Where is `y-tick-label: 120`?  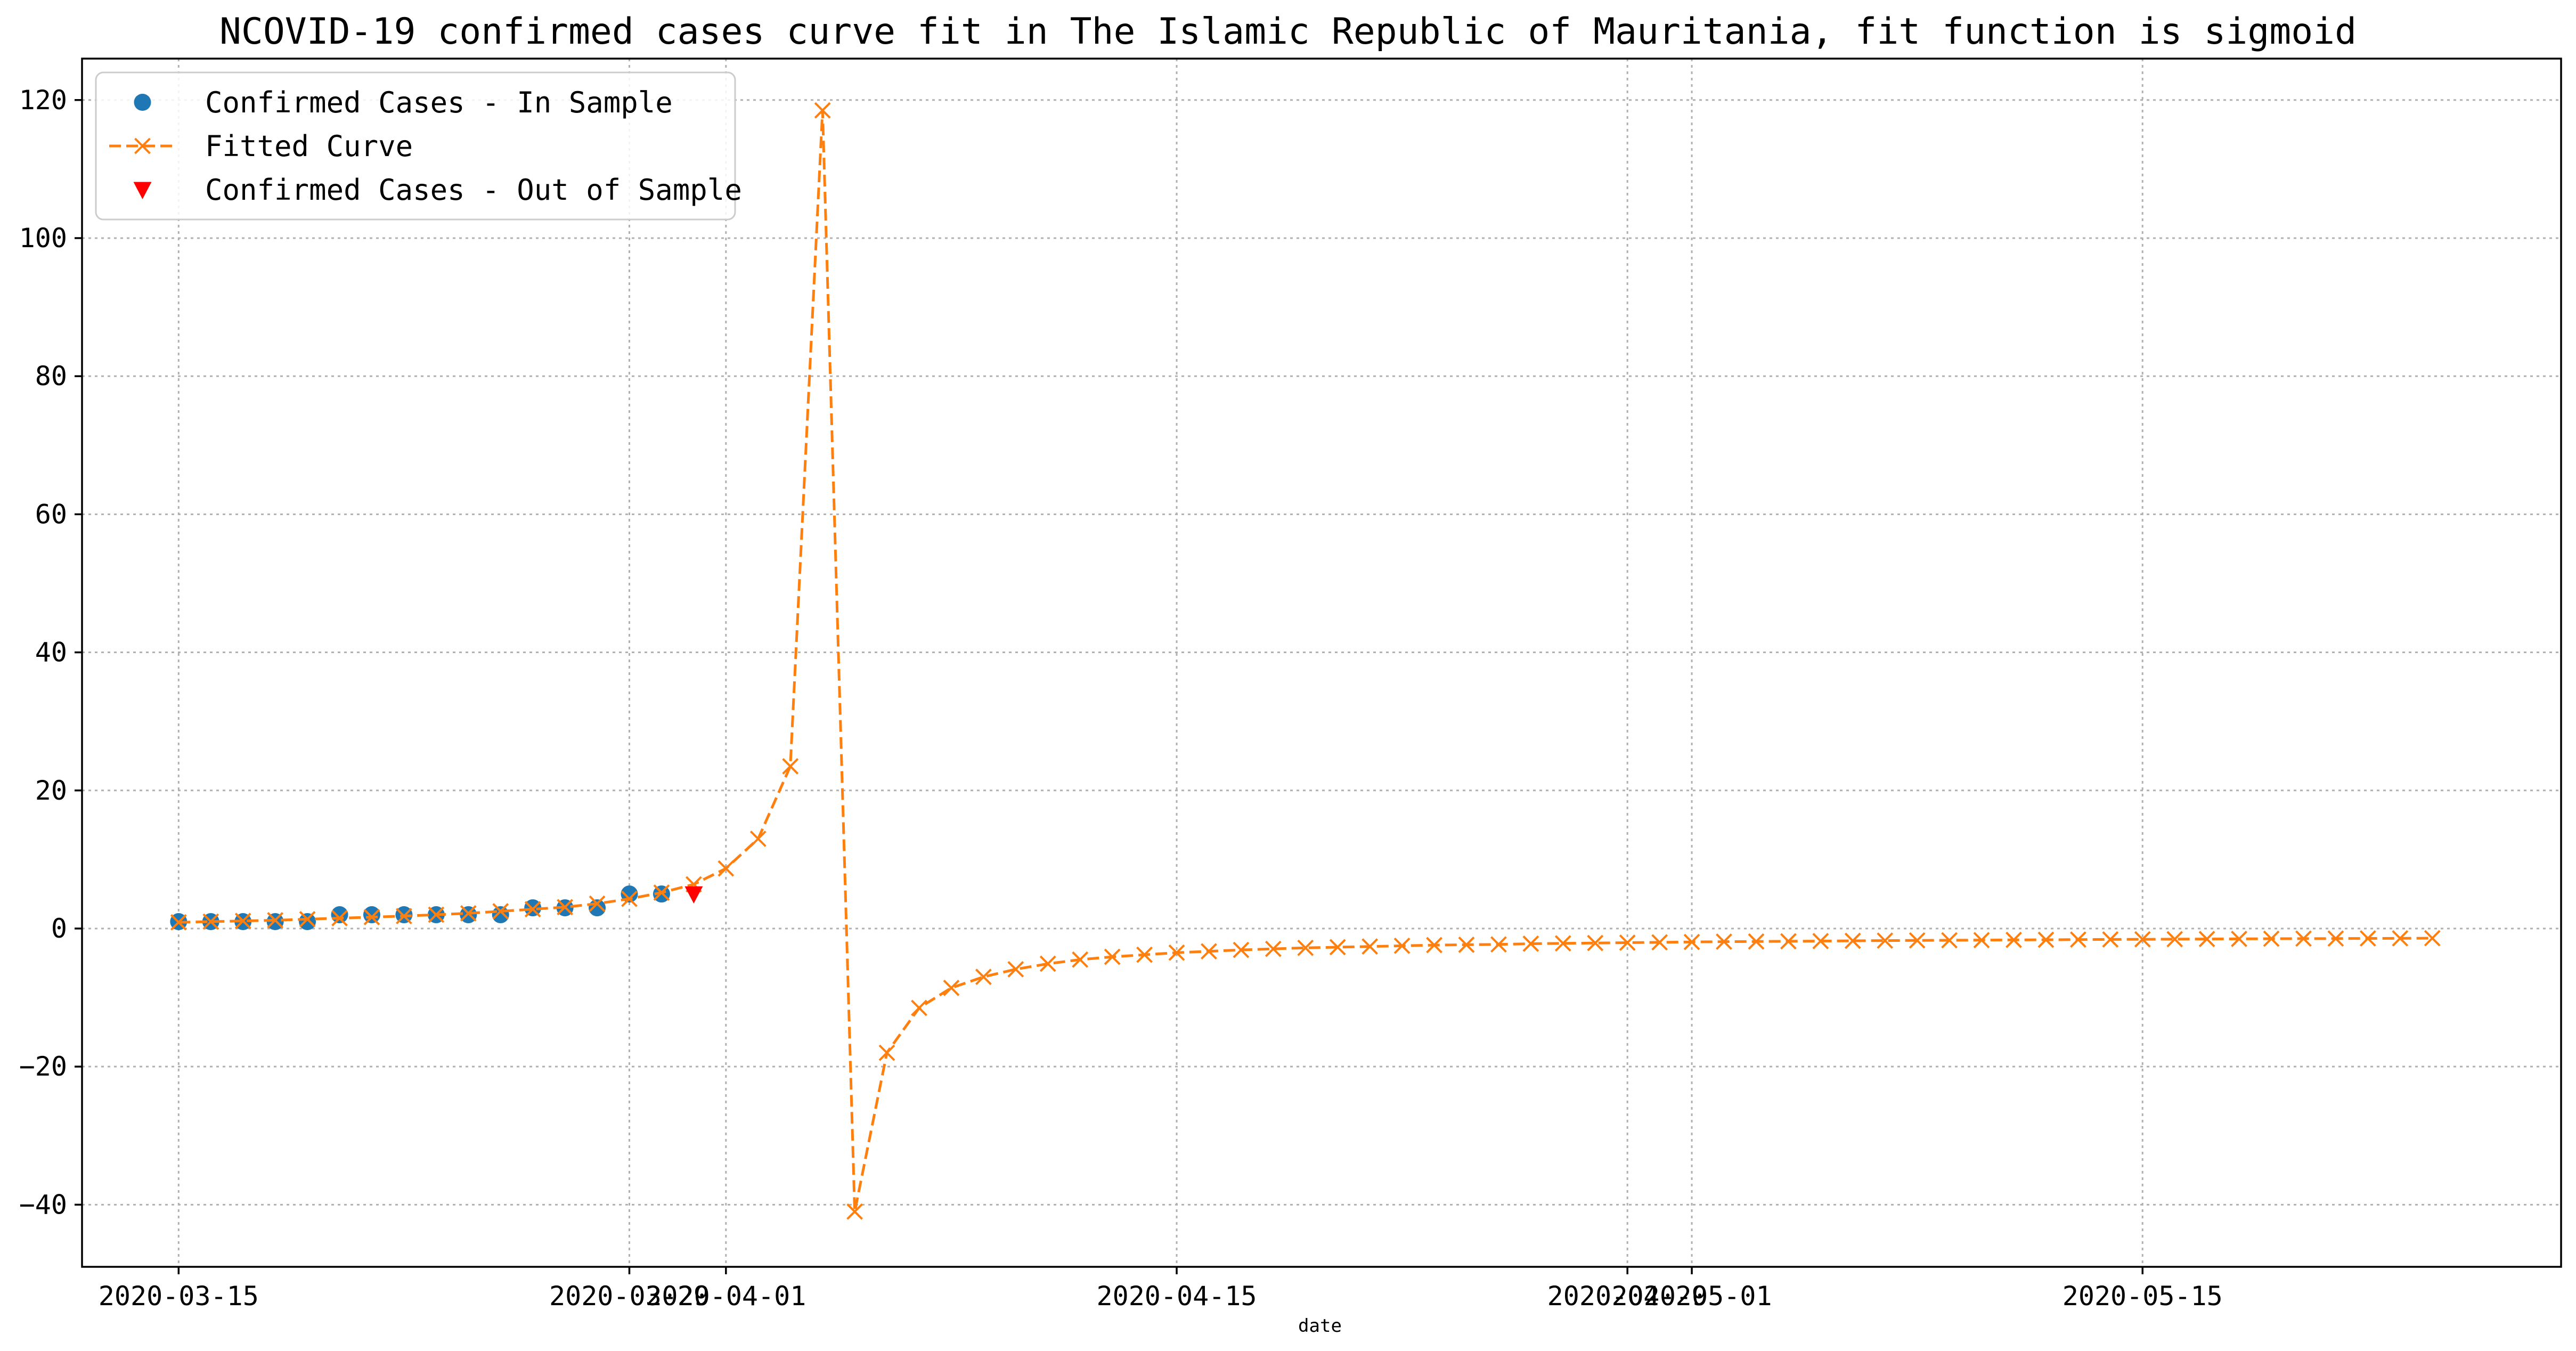
y-tick-label: 120 is located at coordinates (43, 100).